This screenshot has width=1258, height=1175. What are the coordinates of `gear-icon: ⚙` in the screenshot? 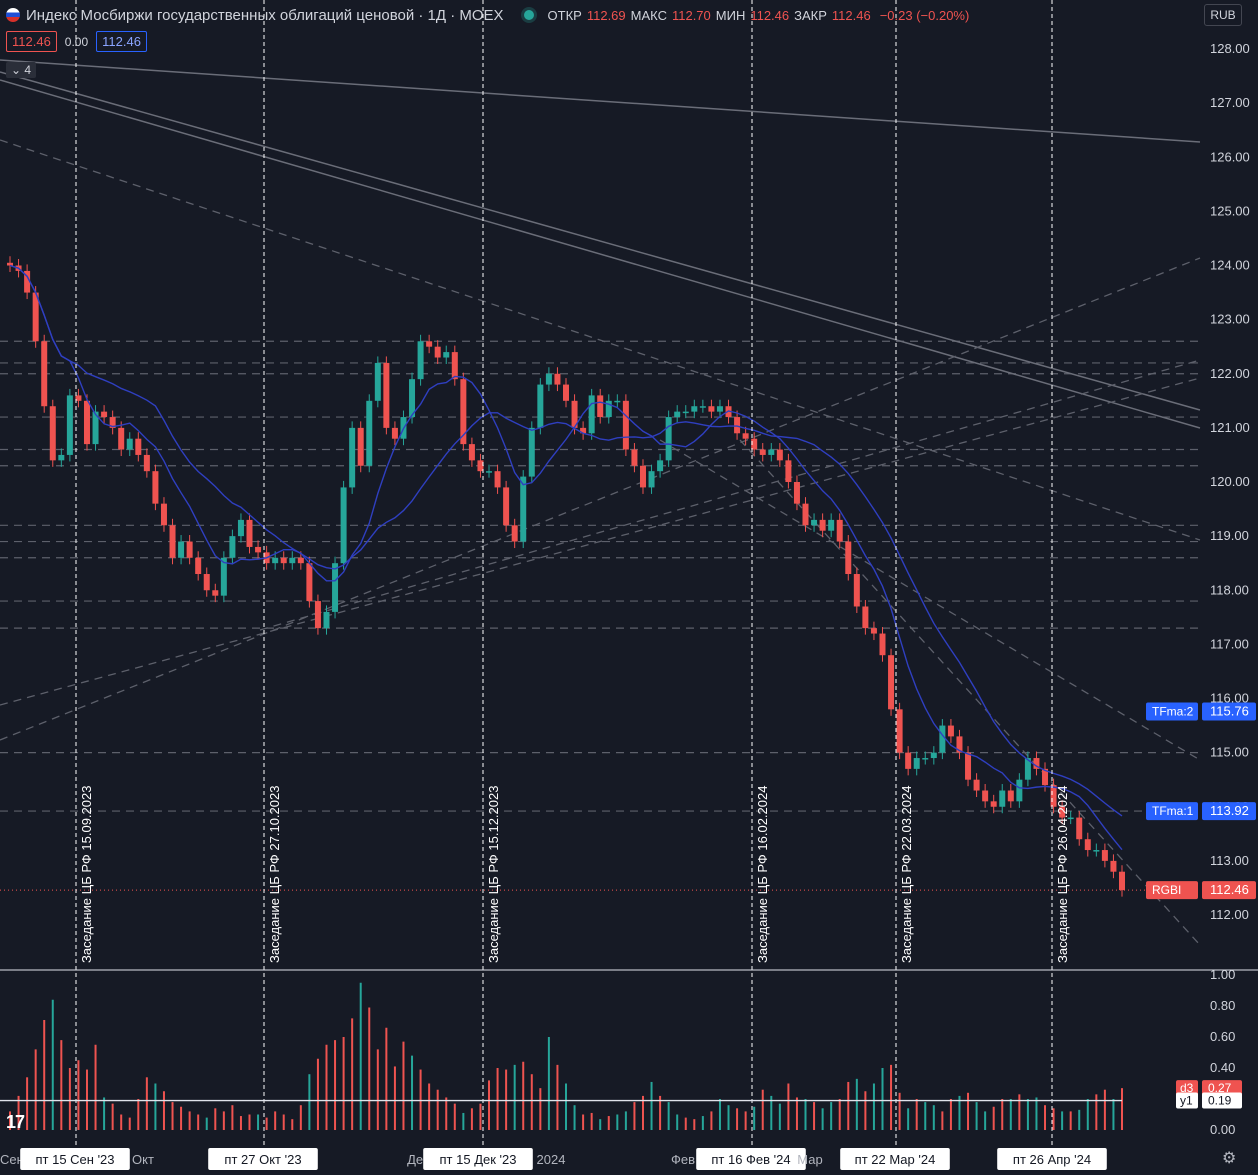 It's located at (1229, 1158).